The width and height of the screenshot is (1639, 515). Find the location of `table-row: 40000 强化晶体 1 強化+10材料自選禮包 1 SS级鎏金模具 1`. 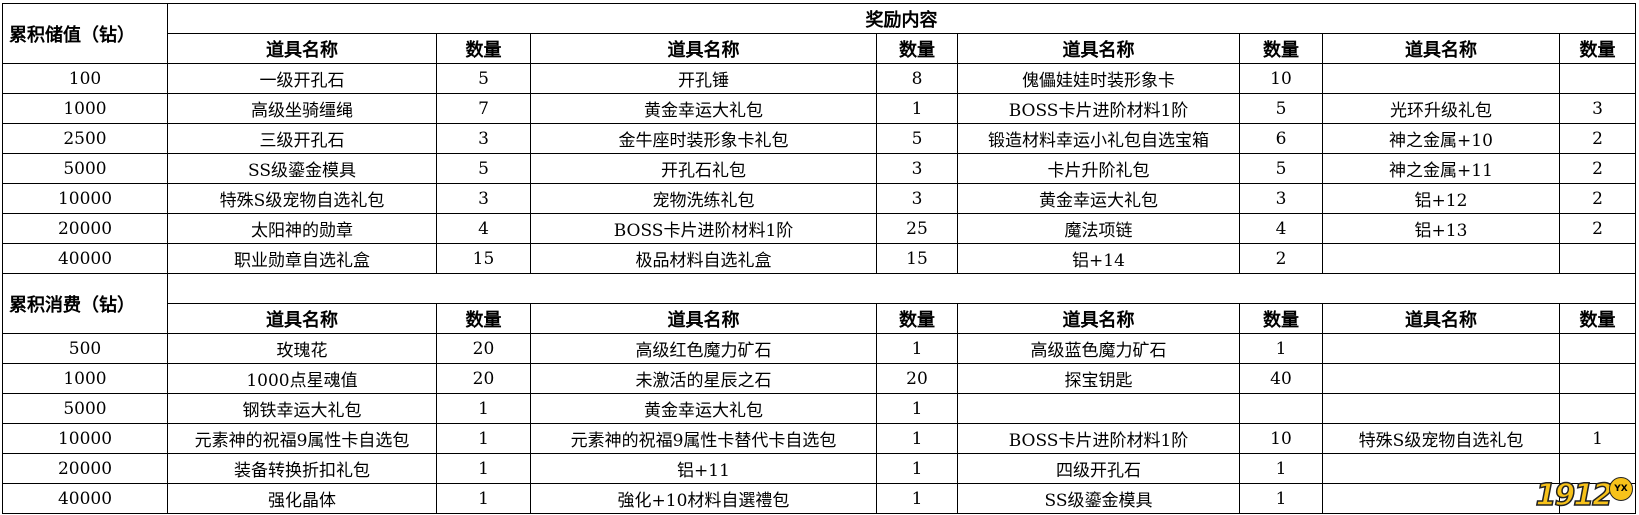

table-row: 40000 强化晶体 1 強化+10材料自選禮包 1 SS级鎏金模具 1 is located at coordinates (819, 498).